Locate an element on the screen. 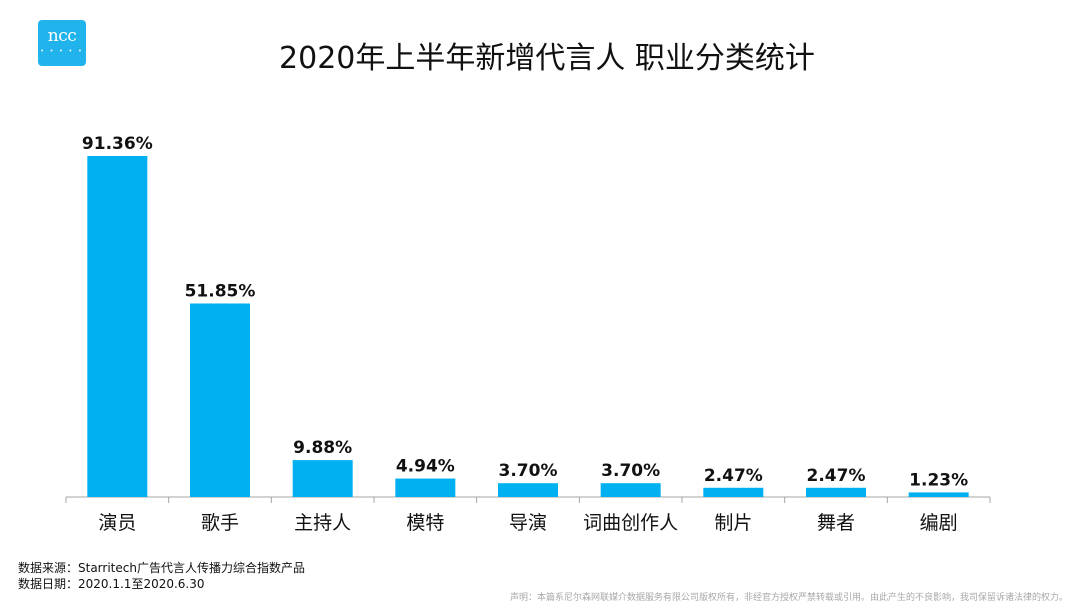  date-line: 数据日期：2020.1.1至2020.6.30 is located at coordinates (111, 584).